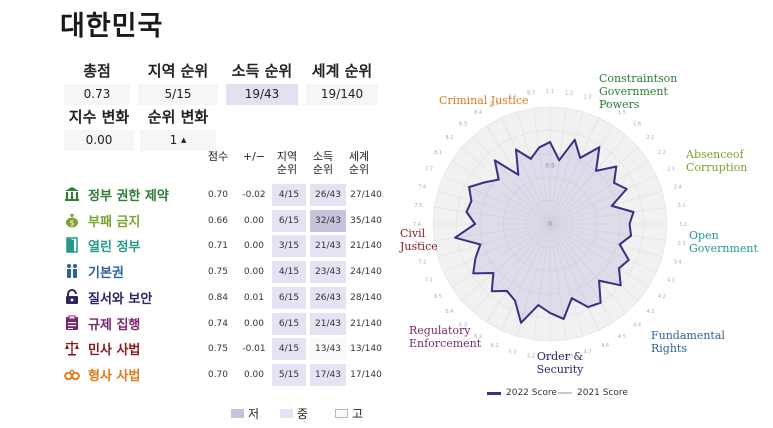 The height and width of the screenshot is (428, 773). I want to click on factor-row: 민사 사법 0.75 -0.01 4/15 13/43 13/140, so click(223, 349).